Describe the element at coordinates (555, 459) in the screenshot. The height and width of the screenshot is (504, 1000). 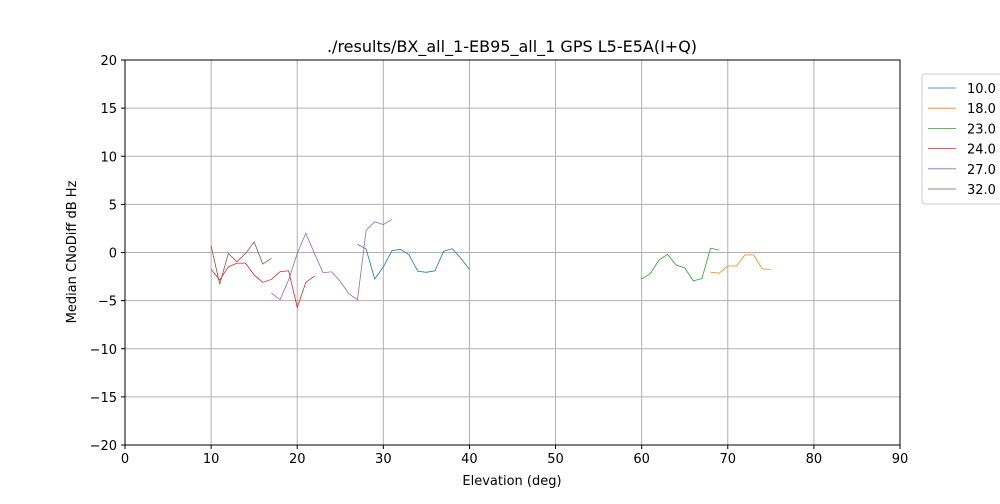
I see `x-tick-label: 50` at that location.